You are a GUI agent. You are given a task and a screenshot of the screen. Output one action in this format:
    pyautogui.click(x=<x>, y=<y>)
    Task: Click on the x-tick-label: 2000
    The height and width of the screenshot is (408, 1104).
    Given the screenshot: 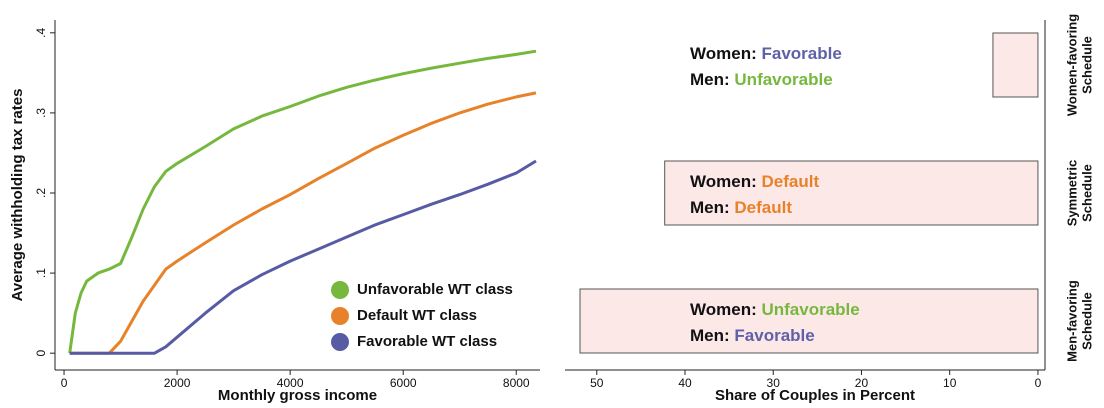 What is the action you would take?
    pyautogui.click(x=177, y=383)
    